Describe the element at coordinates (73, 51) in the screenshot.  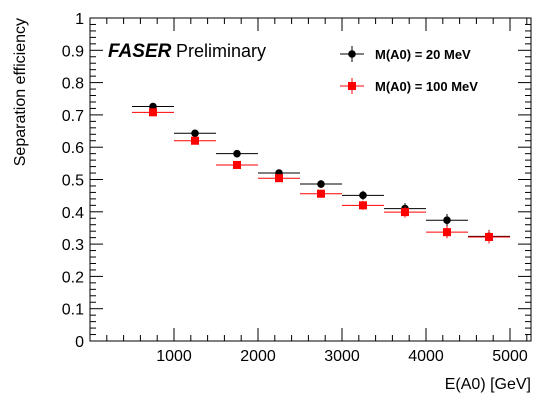
I see `y-tick-label: 0.9` at that location.